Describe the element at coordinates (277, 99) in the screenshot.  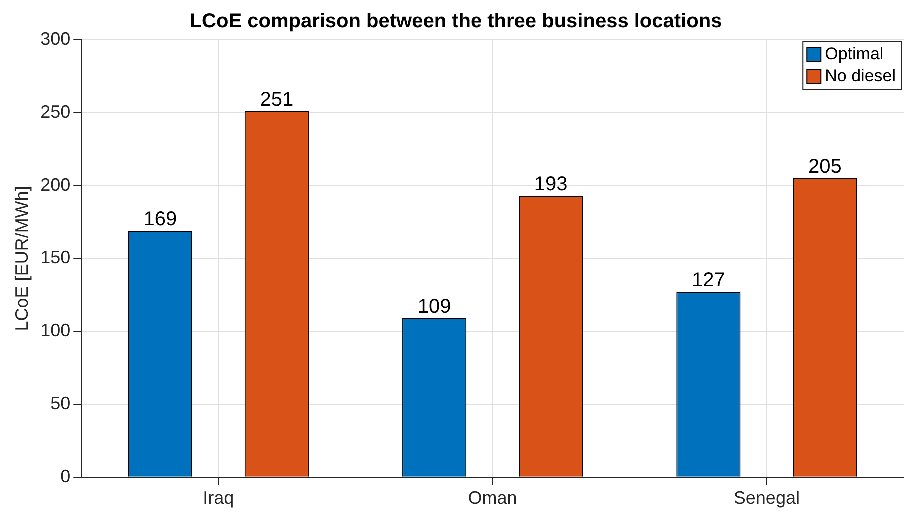
I see `data-label: 251` at that location.